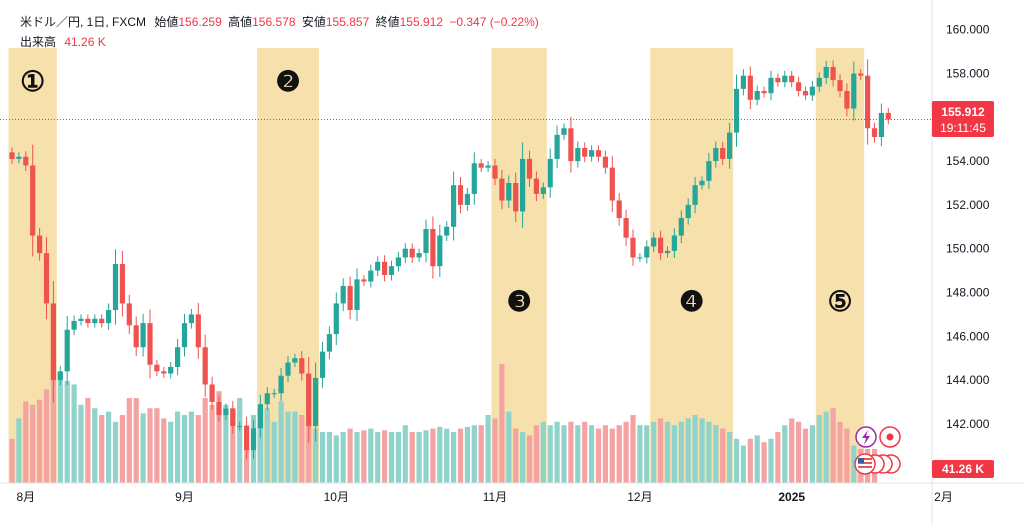  Describe the element at coordinates (963, 469) in the screenshot. I see `volume-tag-value: 41.26 K` at that location.